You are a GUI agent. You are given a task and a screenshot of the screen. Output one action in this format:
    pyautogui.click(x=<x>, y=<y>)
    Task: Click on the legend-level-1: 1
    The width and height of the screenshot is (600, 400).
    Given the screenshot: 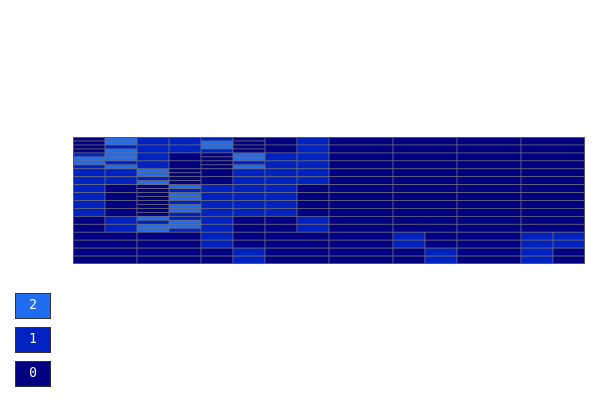 What is the action you would take?
    pyautogui.click(x=33, y=340)
    